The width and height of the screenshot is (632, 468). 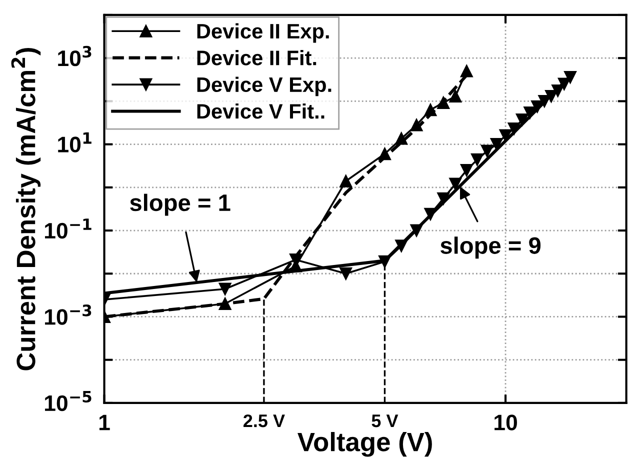 I want to click on annotation: slope = 9, so click(x=490, y=247).